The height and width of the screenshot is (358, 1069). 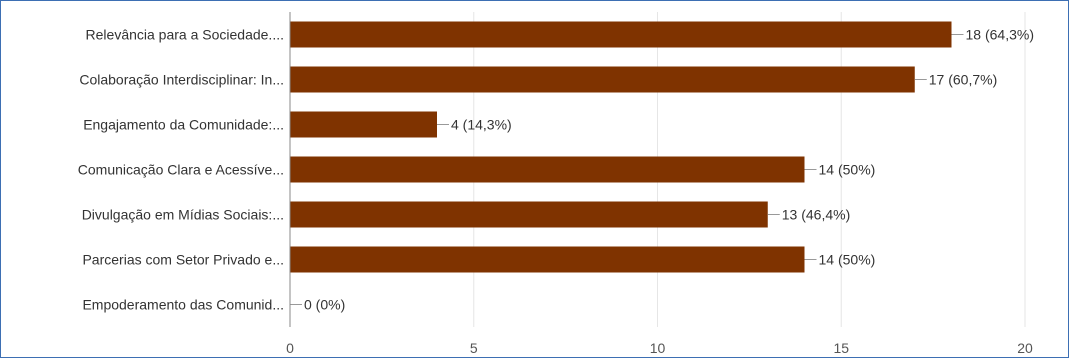 What do you see at coordinates (658, 348) in the screenshot?
I see `x-tick-label: 10` at bounding box center [658, 348].